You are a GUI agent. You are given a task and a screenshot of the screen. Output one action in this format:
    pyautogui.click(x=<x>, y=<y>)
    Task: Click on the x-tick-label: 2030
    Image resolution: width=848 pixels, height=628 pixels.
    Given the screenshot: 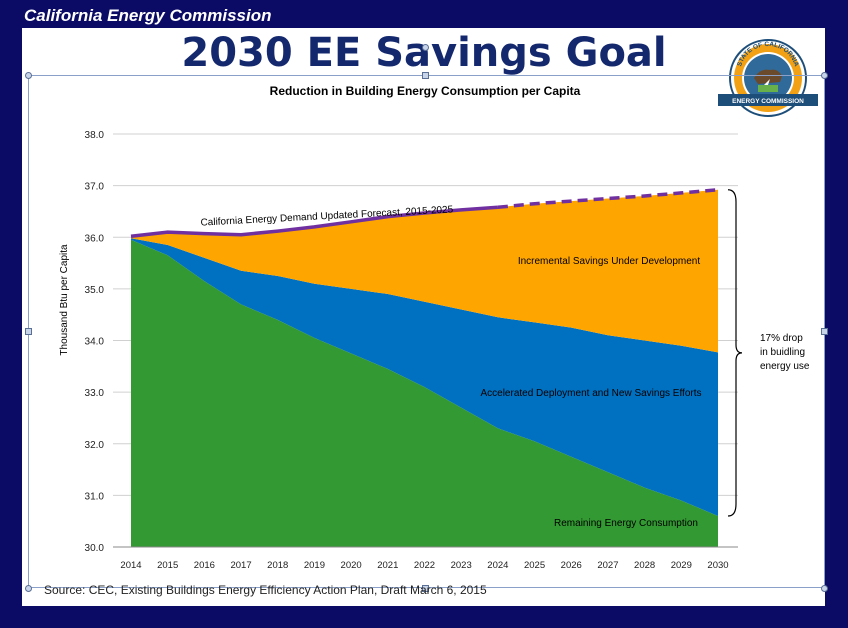 What is the action you would take?
    pyautogui.click(x=717, y=565)
    